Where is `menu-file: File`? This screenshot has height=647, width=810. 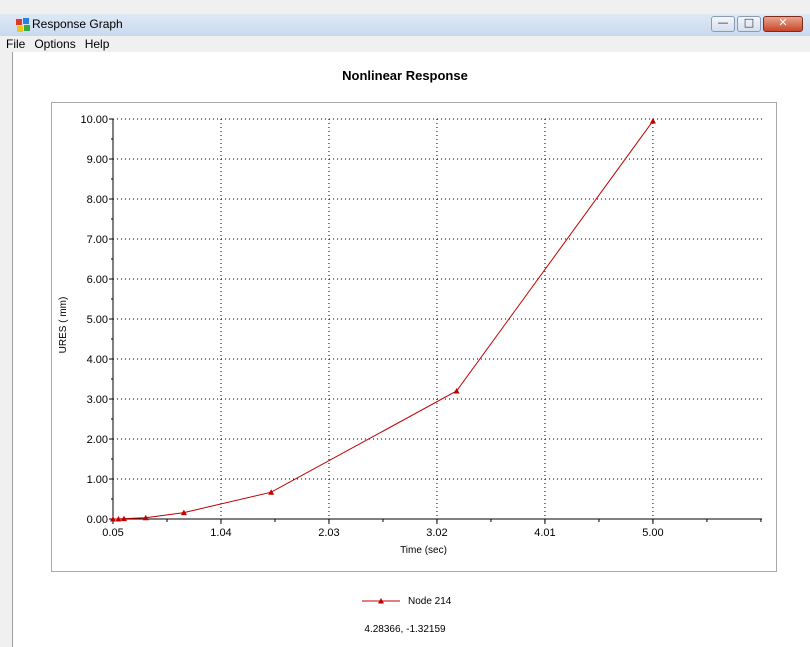 menu-file: File is located at coordinates (16, 44).